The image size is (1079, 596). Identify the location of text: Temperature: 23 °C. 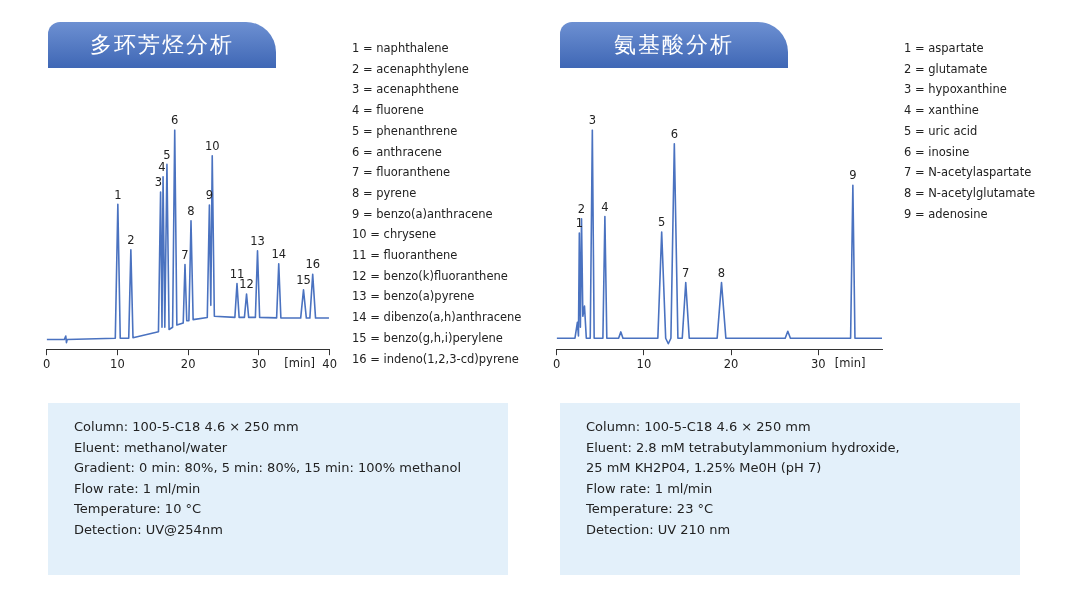
(650, 509).